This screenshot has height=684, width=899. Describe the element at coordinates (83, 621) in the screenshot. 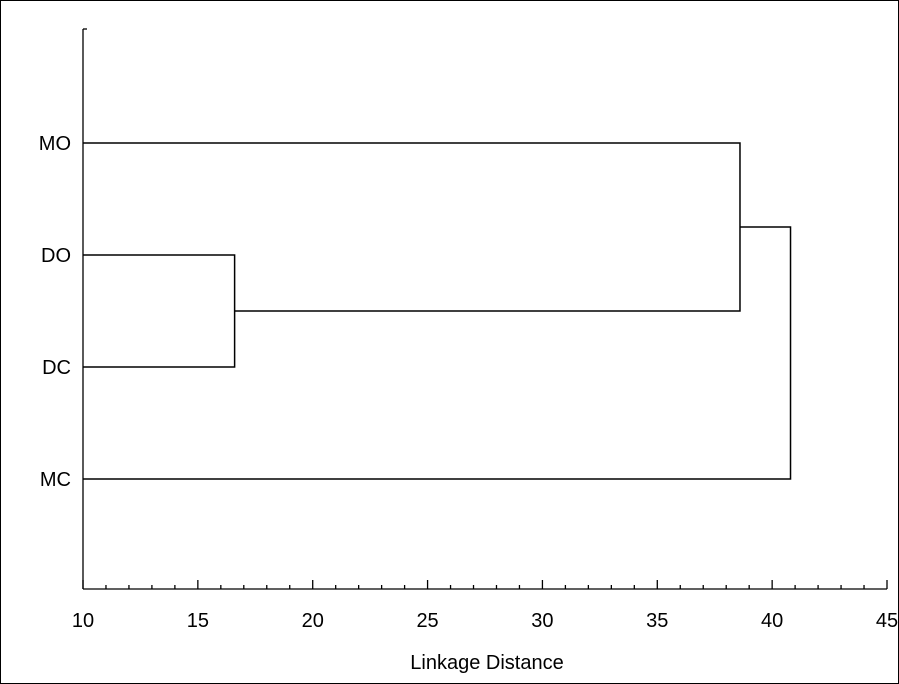

I see `x-tick-label: 10` at that location.